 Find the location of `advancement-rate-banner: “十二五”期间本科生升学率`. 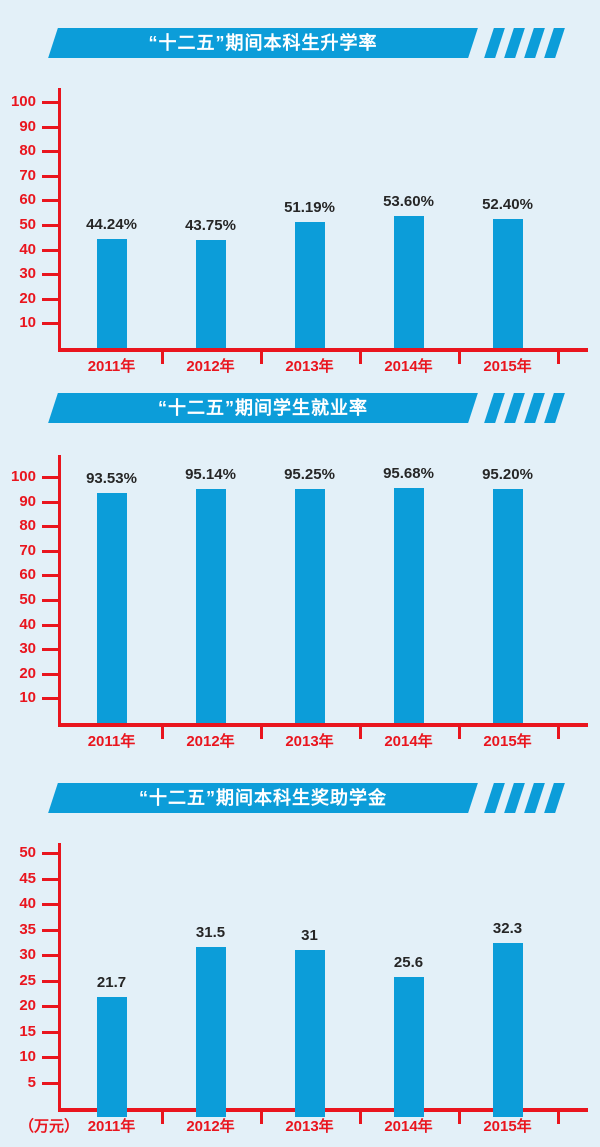

advancement-rate-banner: “十二五”期间本科生升学率 is located at coordinates (300, 43).